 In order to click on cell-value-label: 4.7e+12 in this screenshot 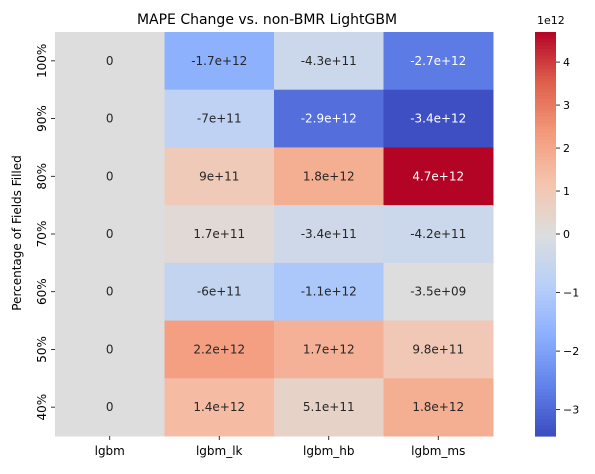, I will do `click(438, 176)`.